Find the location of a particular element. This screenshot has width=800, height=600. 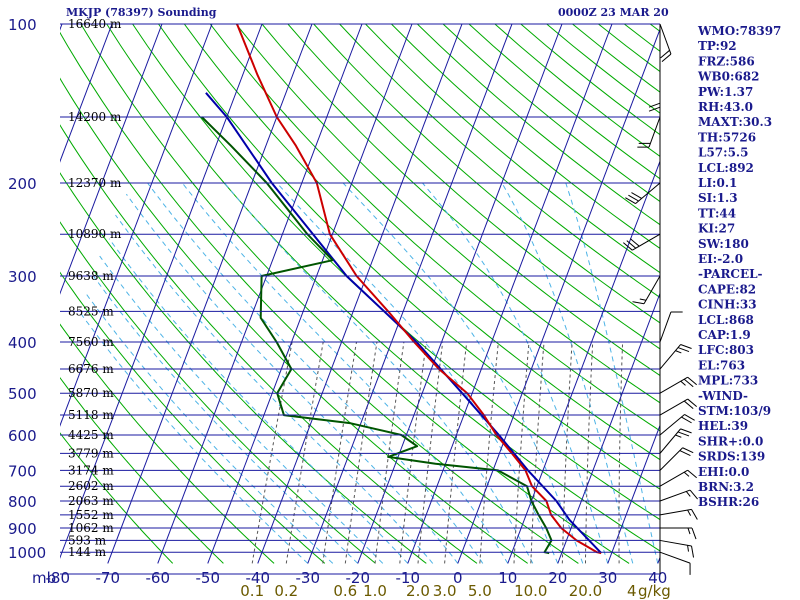

stat-line: TP:92 is located at coordinates (717, 46).